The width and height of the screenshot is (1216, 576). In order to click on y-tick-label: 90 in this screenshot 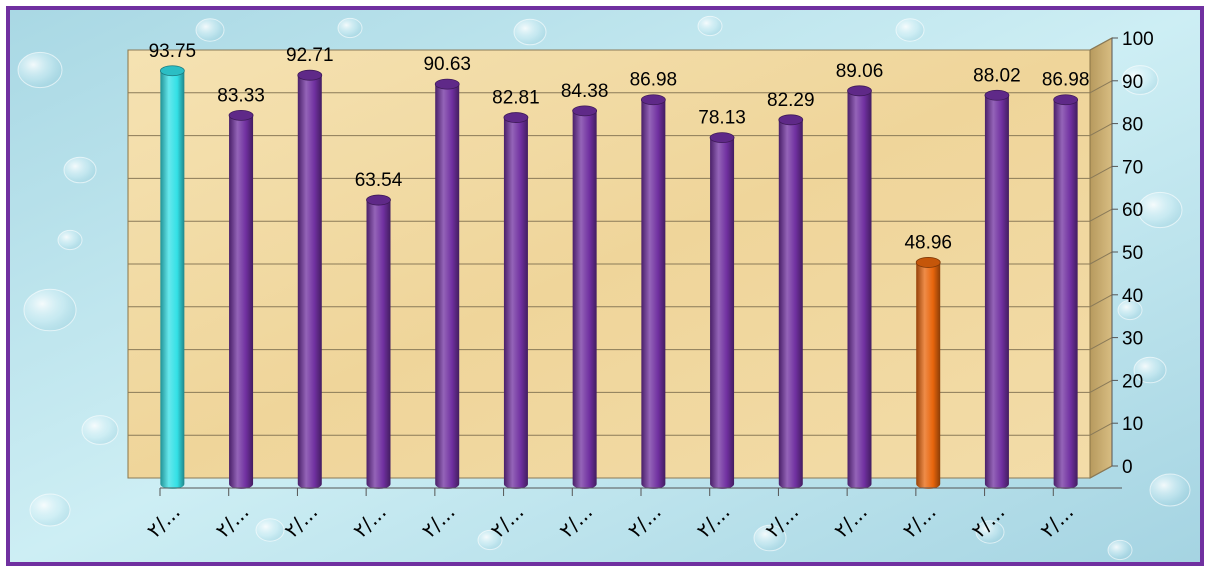, I will do `click(1132, 82)`.